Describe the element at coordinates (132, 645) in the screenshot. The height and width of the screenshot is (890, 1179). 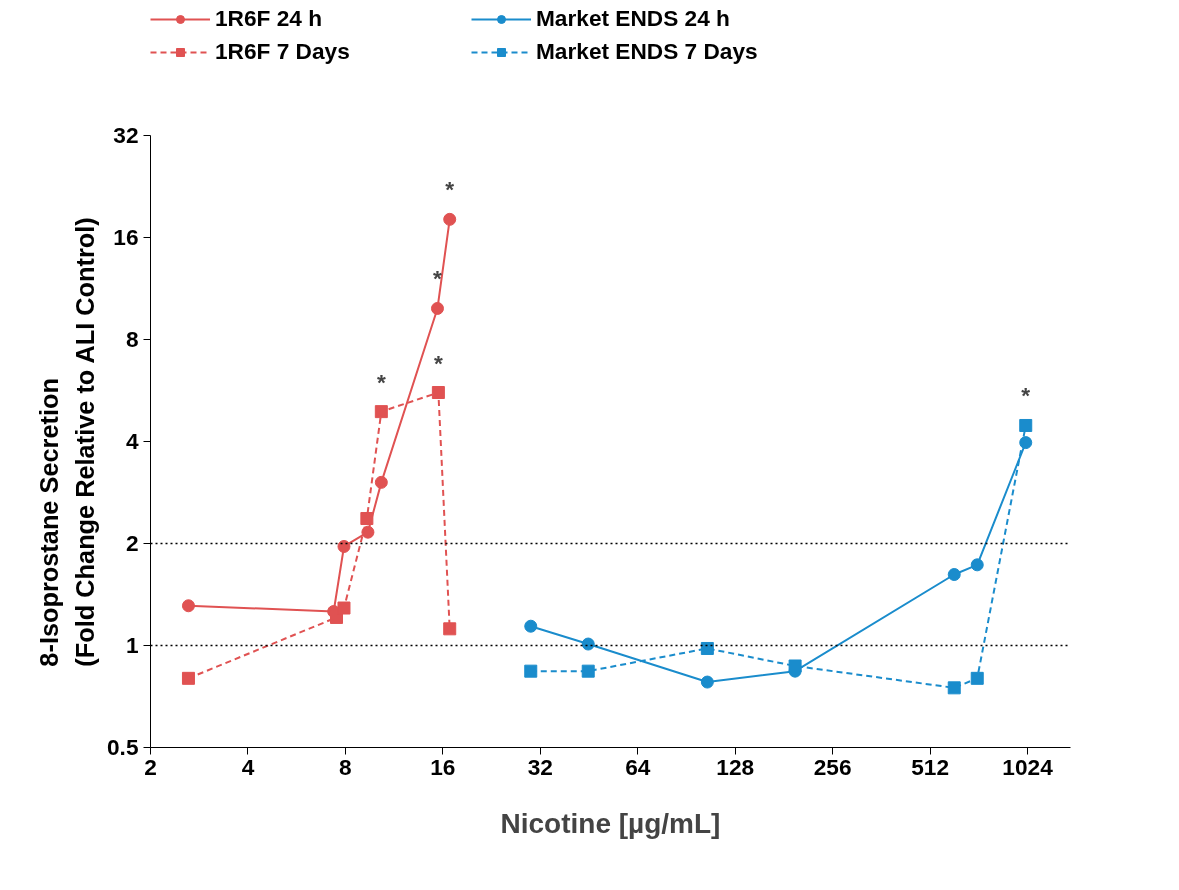
I see `y-tick-label: 1` at that location.